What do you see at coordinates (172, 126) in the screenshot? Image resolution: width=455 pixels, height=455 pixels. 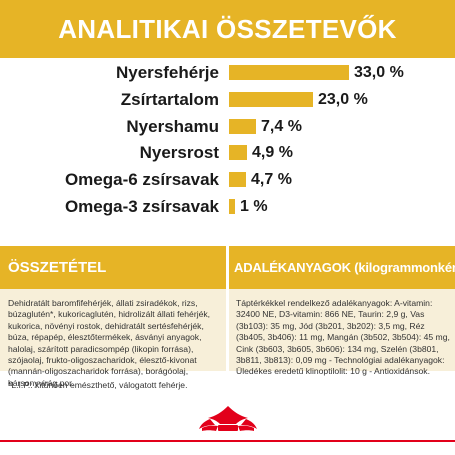 I see `analytics-label: Nyershamu` at bounding box center [172, 126].